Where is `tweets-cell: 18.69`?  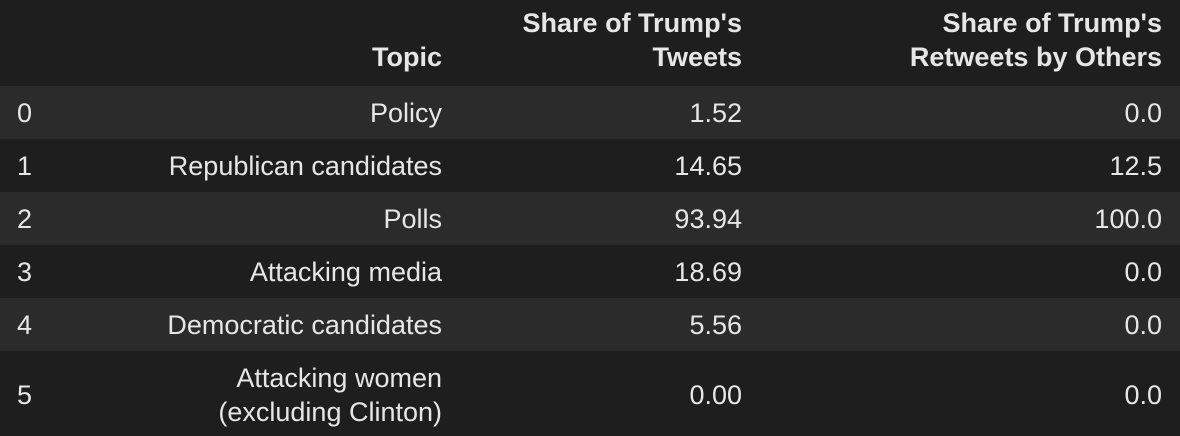
tweets-cell: 18.69 is located at coordinates (708, 271).